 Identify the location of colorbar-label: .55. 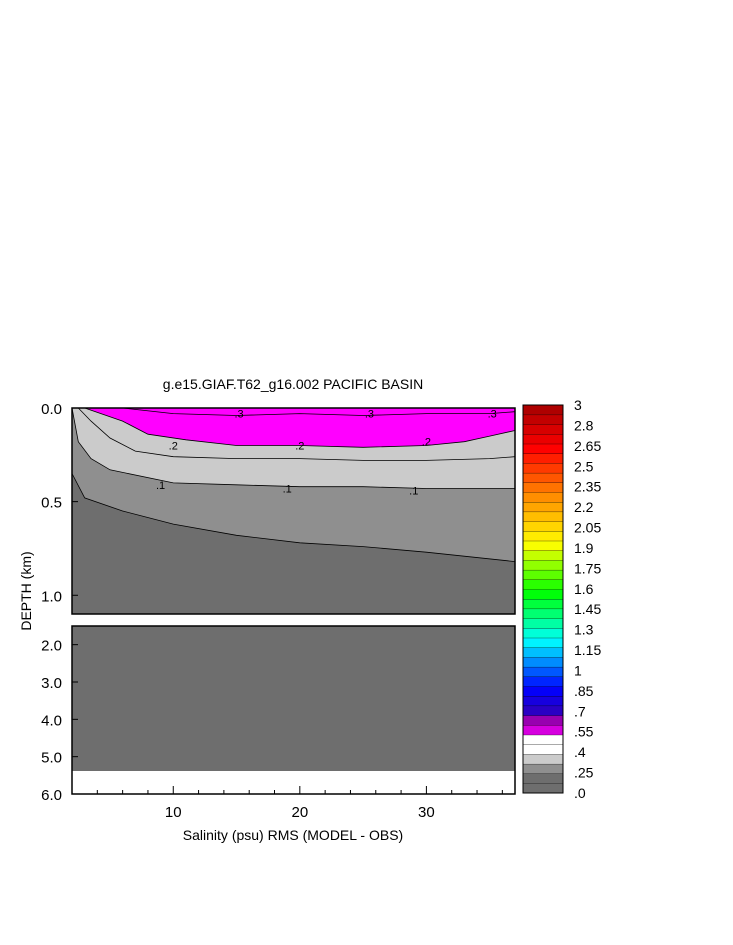
(584, 732).